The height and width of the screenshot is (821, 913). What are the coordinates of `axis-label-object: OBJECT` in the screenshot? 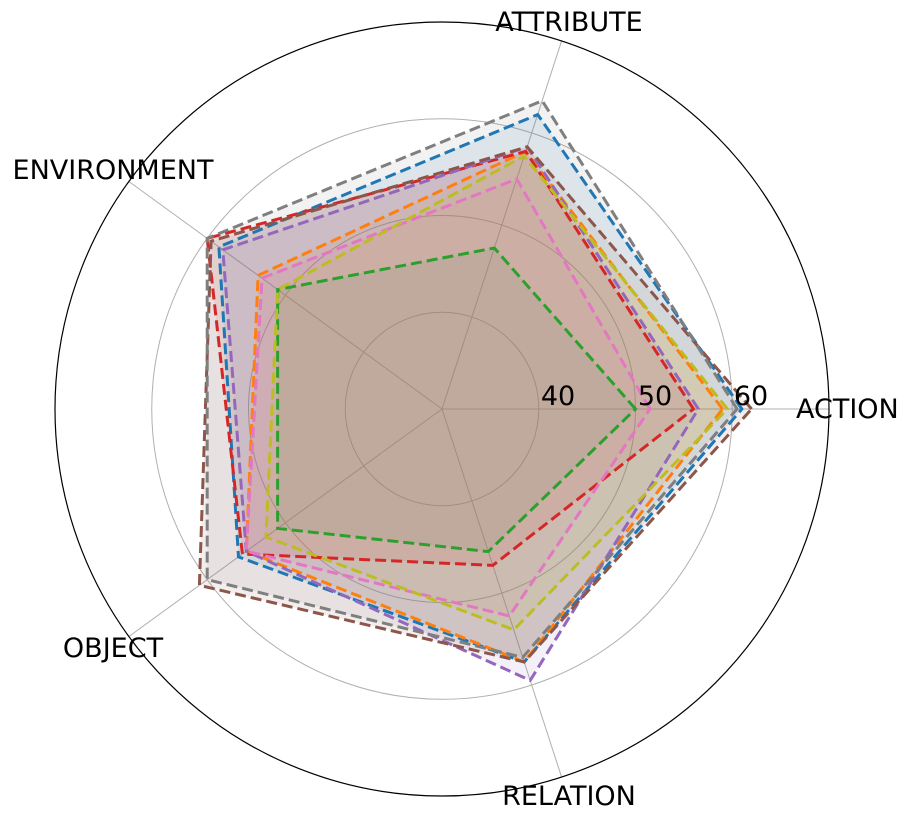 It's located at (113, 648).